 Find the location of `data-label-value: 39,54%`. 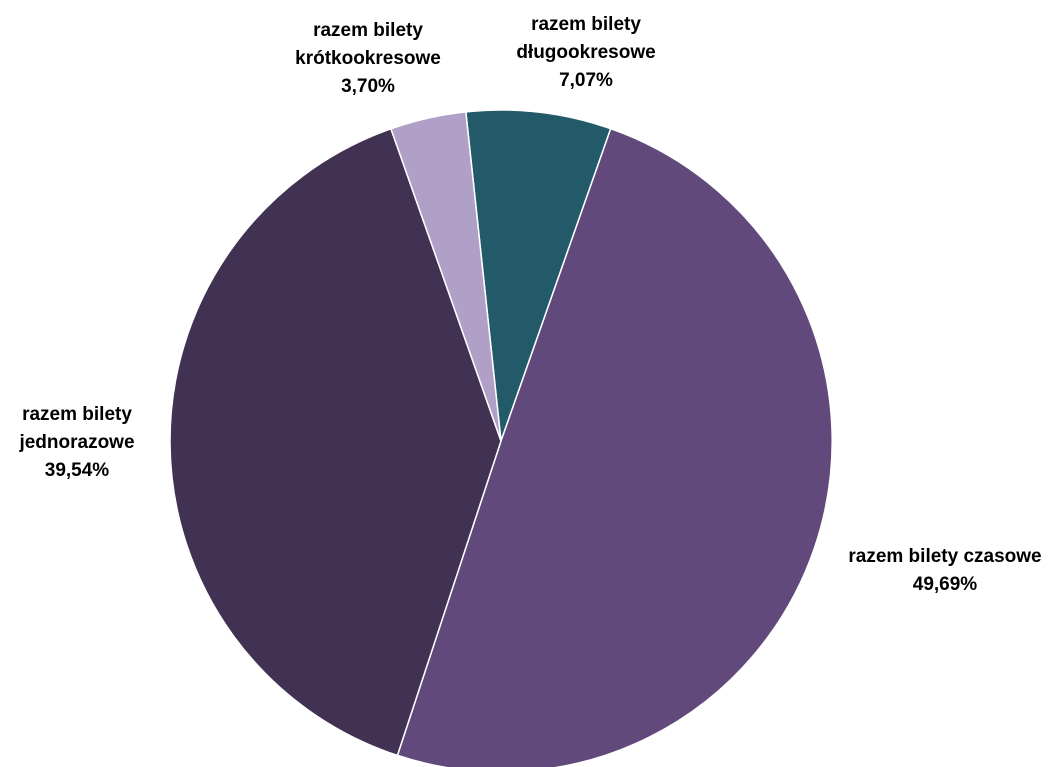

data-label-value: 39,54% is located at coordinates (77, 470).